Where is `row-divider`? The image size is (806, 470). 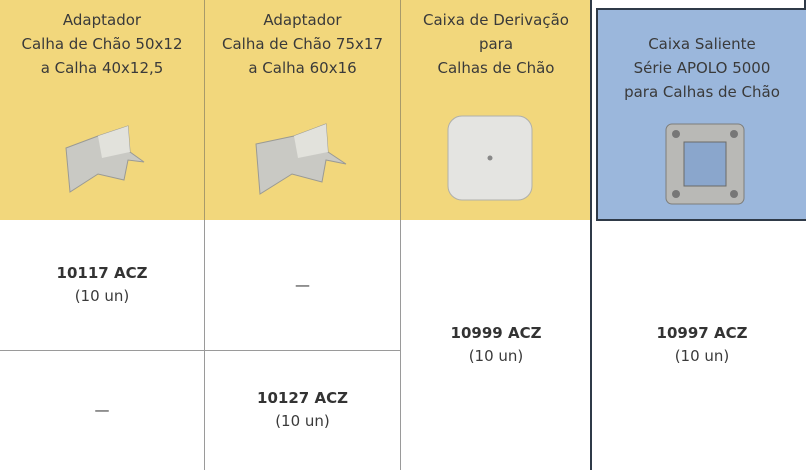
row-divider is located at coordinates (200, 350).